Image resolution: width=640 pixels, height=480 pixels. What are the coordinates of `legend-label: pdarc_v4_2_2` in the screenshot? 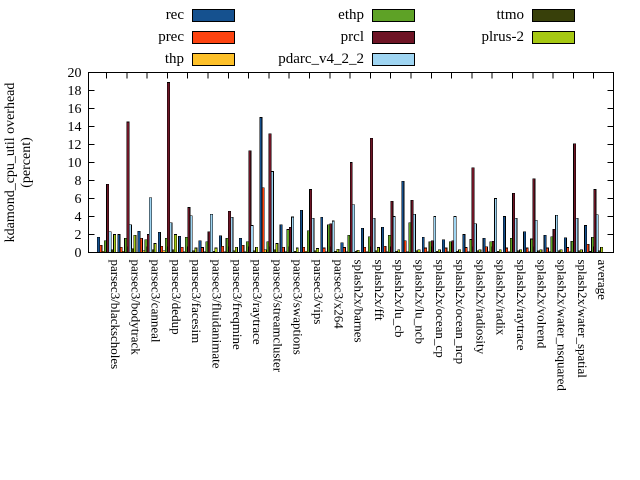 It's located at (321, 59).